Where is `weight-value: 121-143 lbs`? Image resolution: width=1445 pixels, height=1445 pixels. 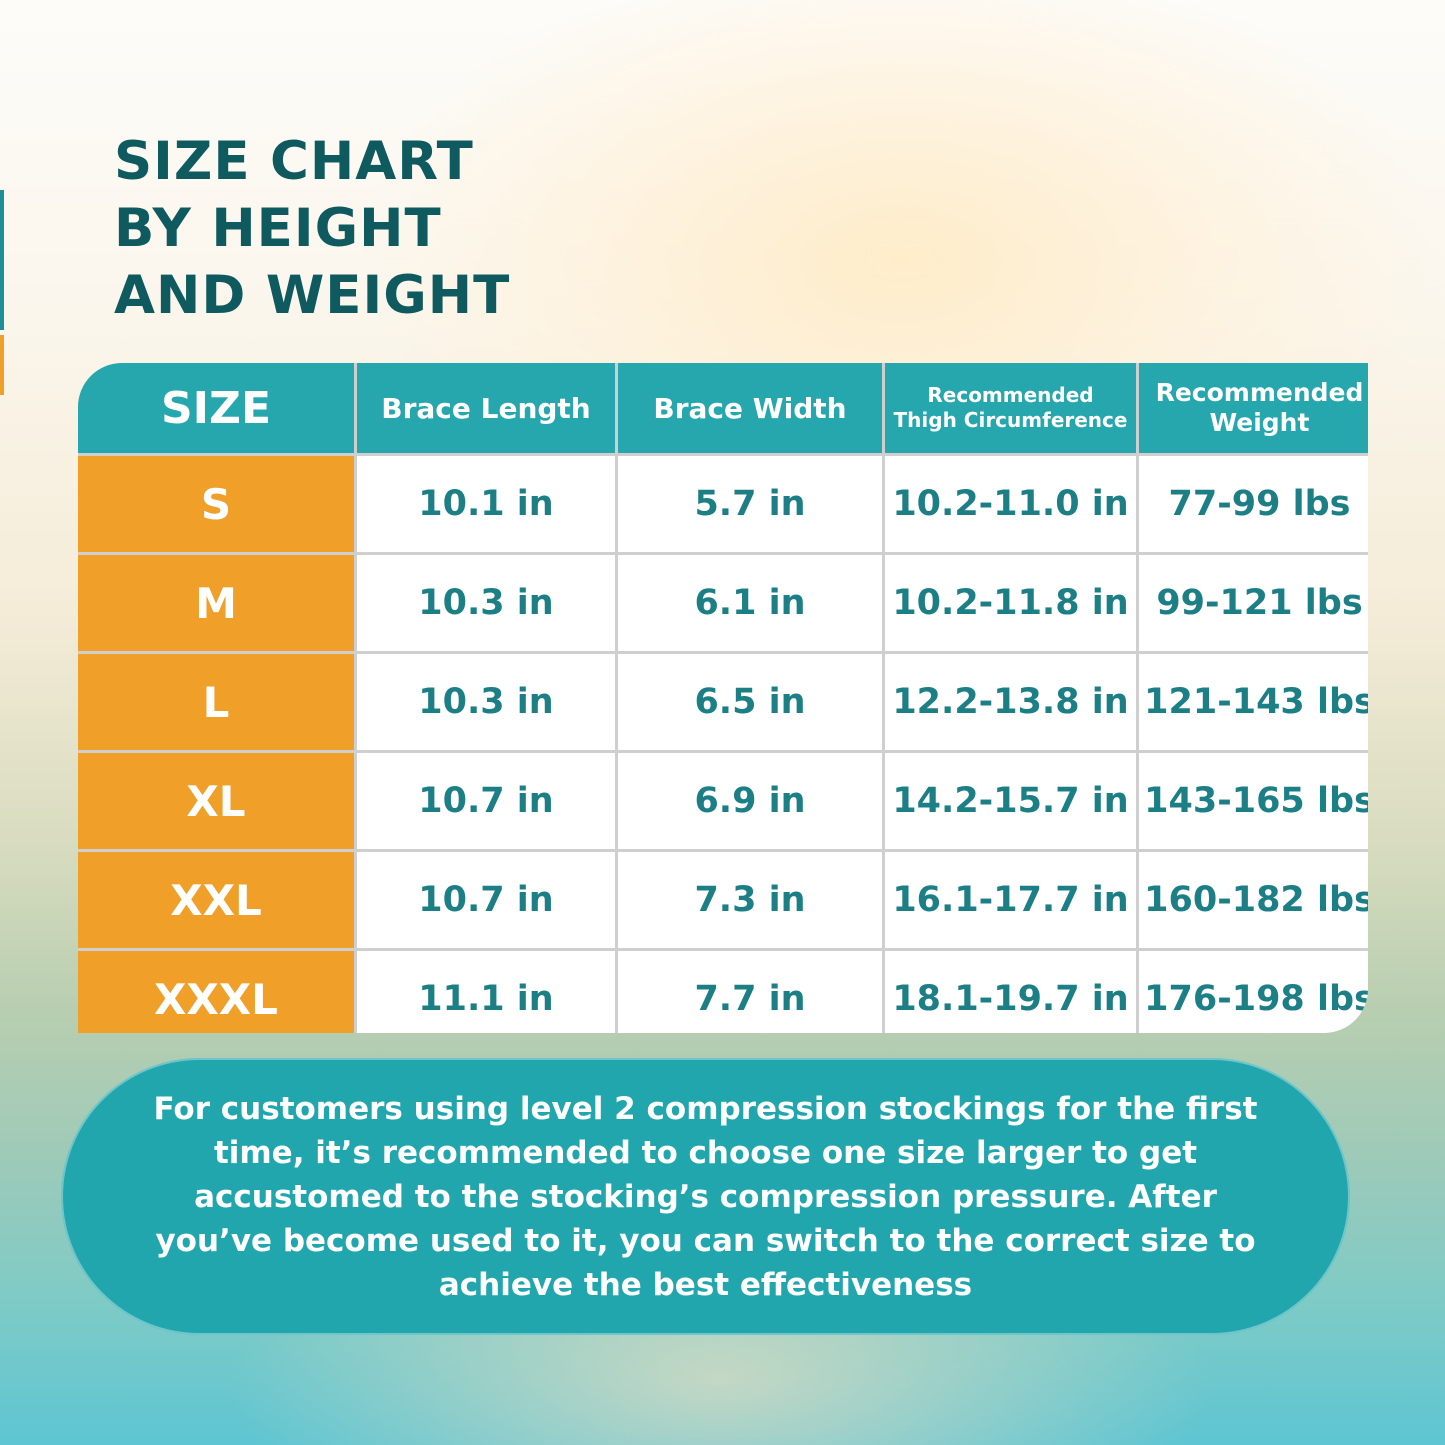
weight-value: 121-143 lbs is located at coordinates (1253, 702).